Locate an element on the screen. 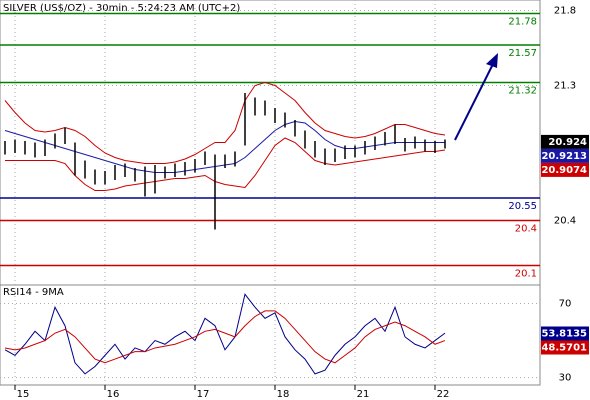 The height and width of the screenshot is (400, 590). y-tick-label: 21.8 is located at coordinates (565, 11).